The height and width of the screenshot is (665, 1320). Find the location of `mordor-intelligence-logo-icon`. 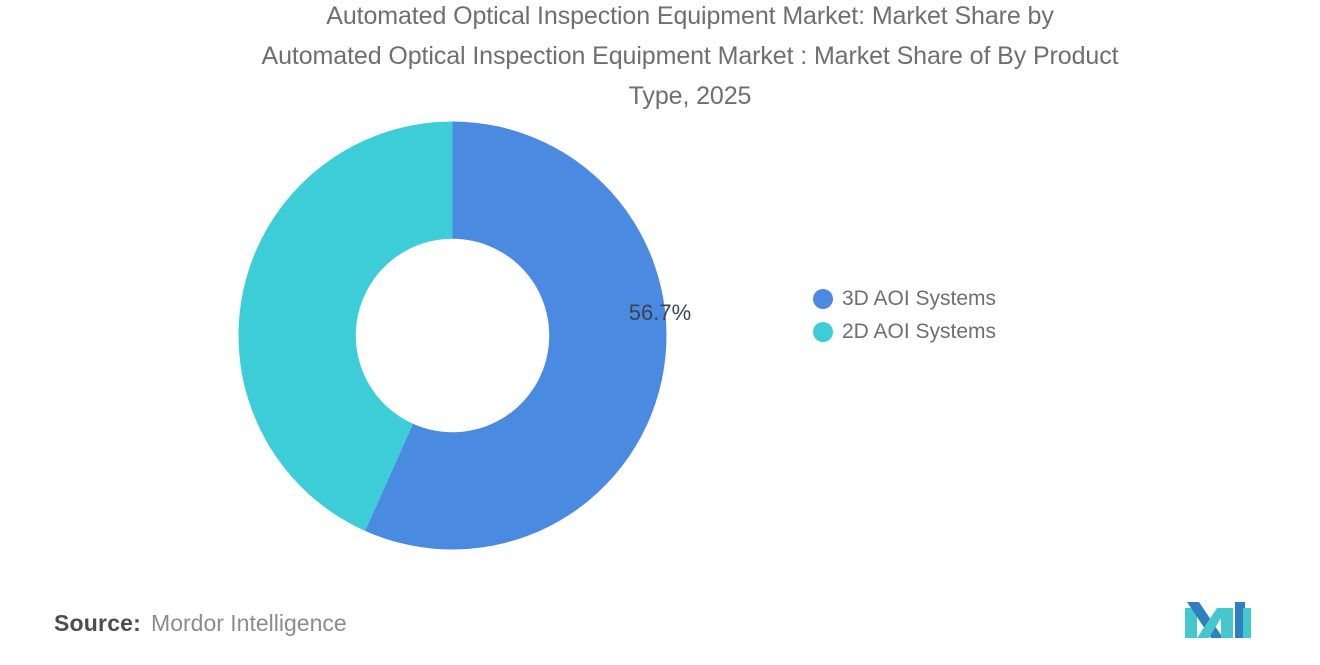

mordor-intelligence-logo-icon is located at coordinates (1218, 619).